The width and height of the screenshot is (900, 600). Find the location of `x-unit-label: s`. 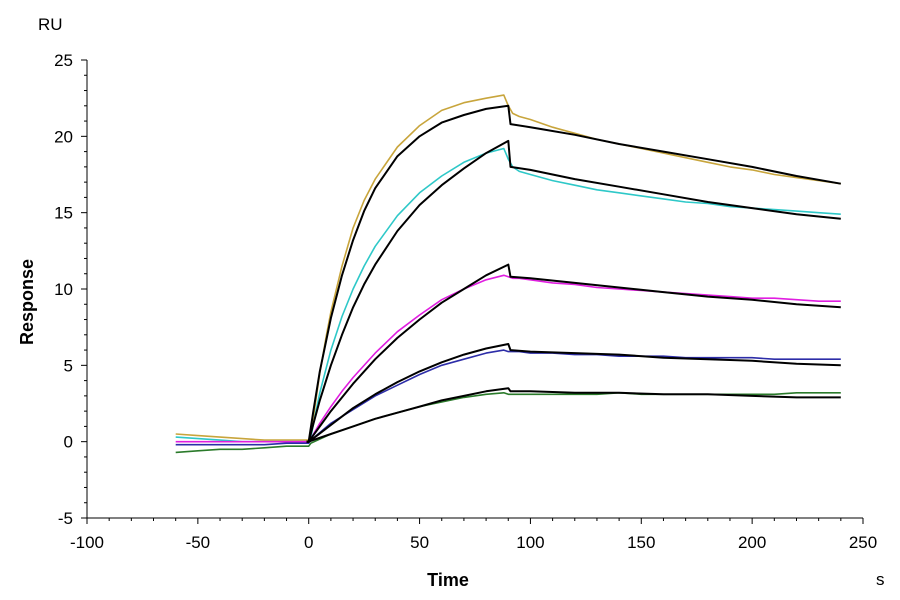

x-unit-label: s is located at coordinates (880, 579).